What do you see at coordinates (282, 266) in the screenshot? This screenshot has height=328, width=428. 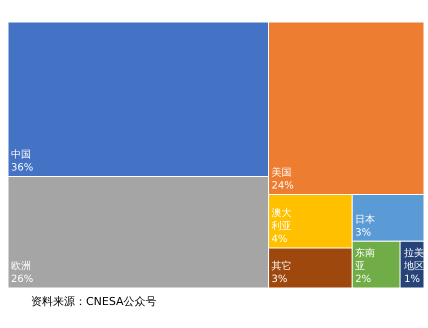 I see `category-label: 其它` at bounding box center [282, 266].